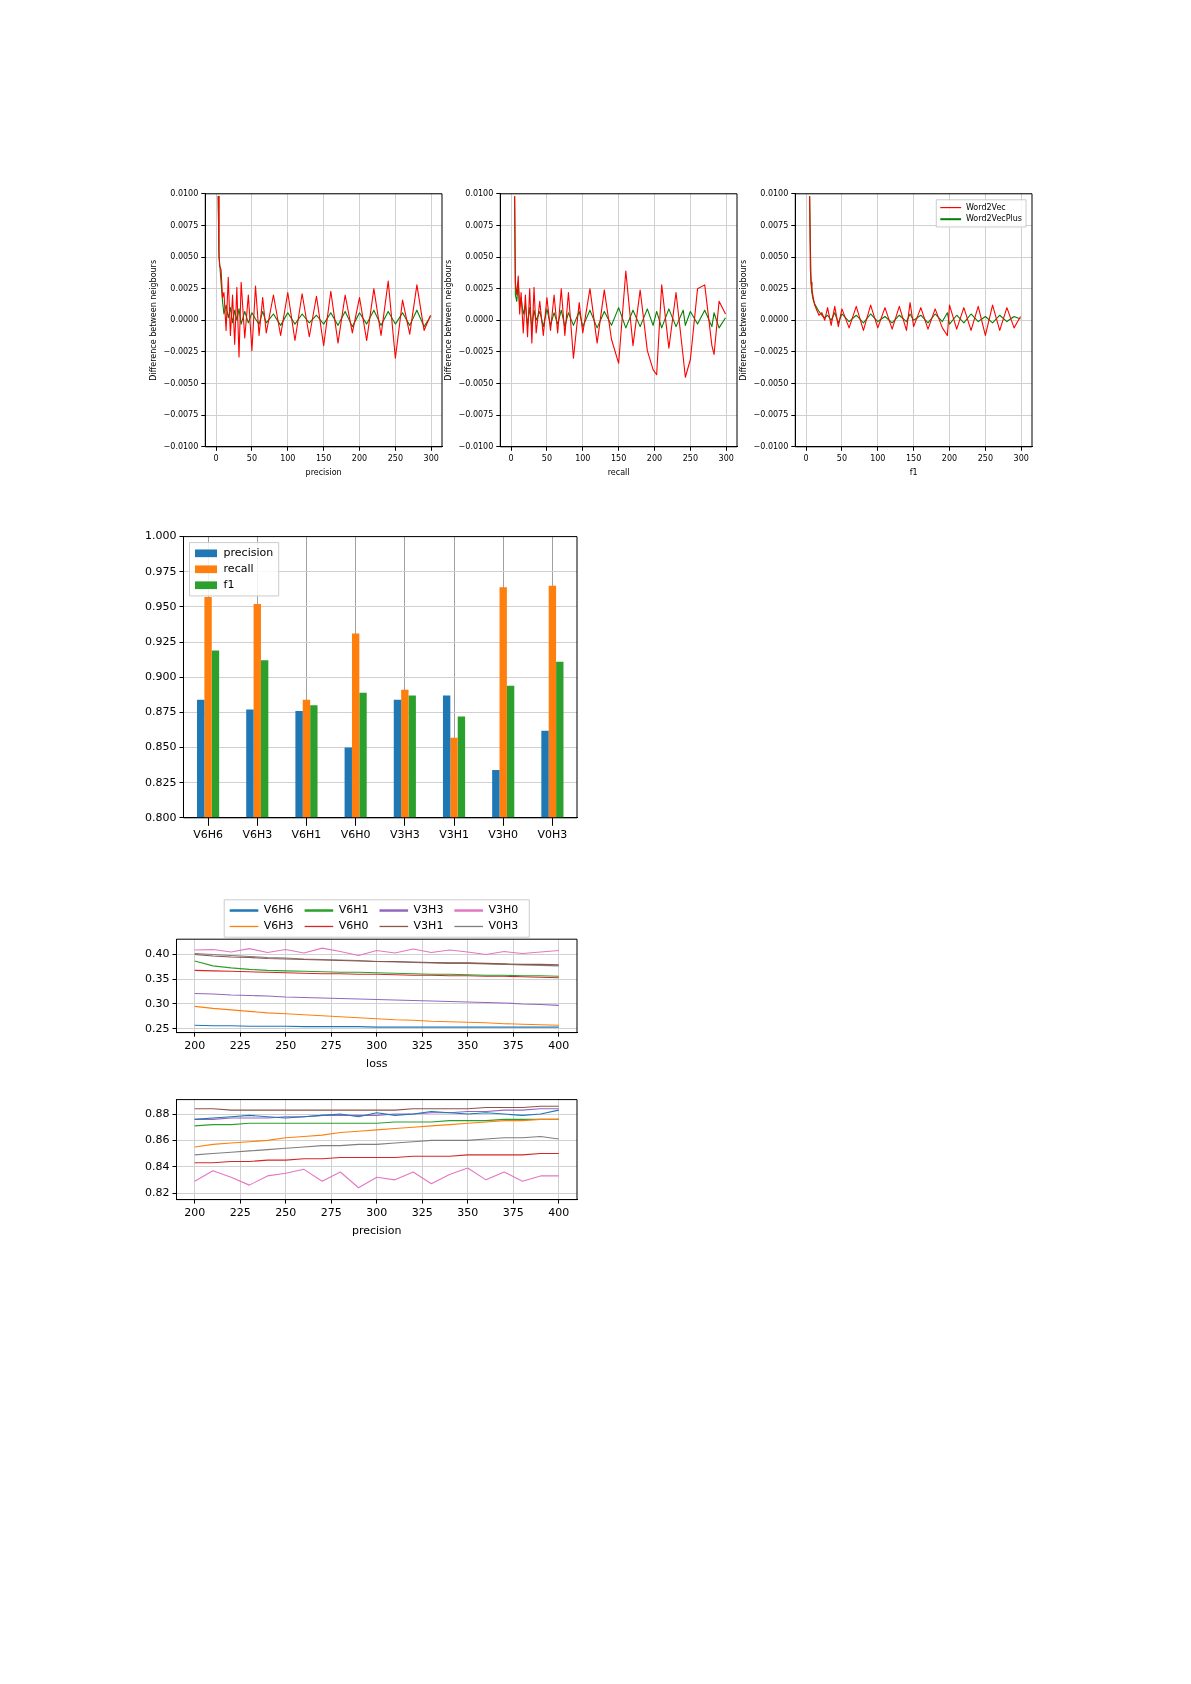 This screenshot has width=1191, height=1684. I want to click on legend-label: V3H0, so click(503, 910).